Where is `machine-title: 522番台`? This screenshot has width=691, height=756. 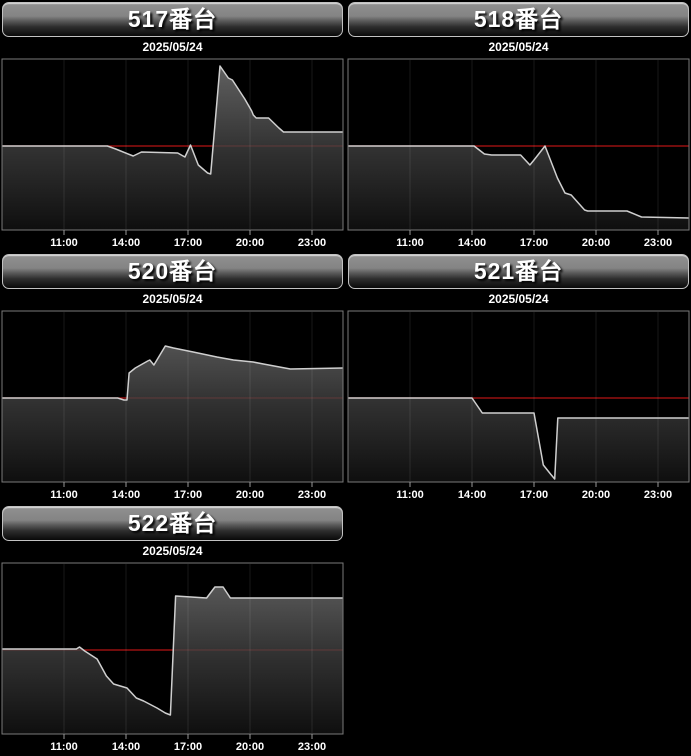
machine-title: 522番台 is located at coordinates (172, 523).